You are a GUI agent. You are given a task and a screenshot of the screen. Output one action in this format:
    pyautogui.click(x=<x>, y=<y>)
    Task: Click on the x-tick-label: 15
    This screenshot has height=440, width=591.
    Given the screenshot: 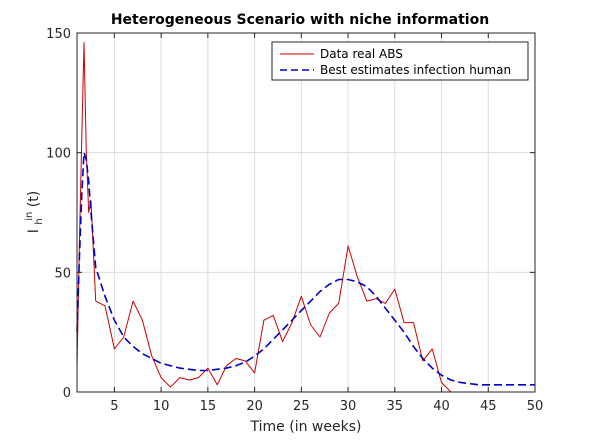 What is the action you would take?
    pyautogui.click(x=208, y=406)
    